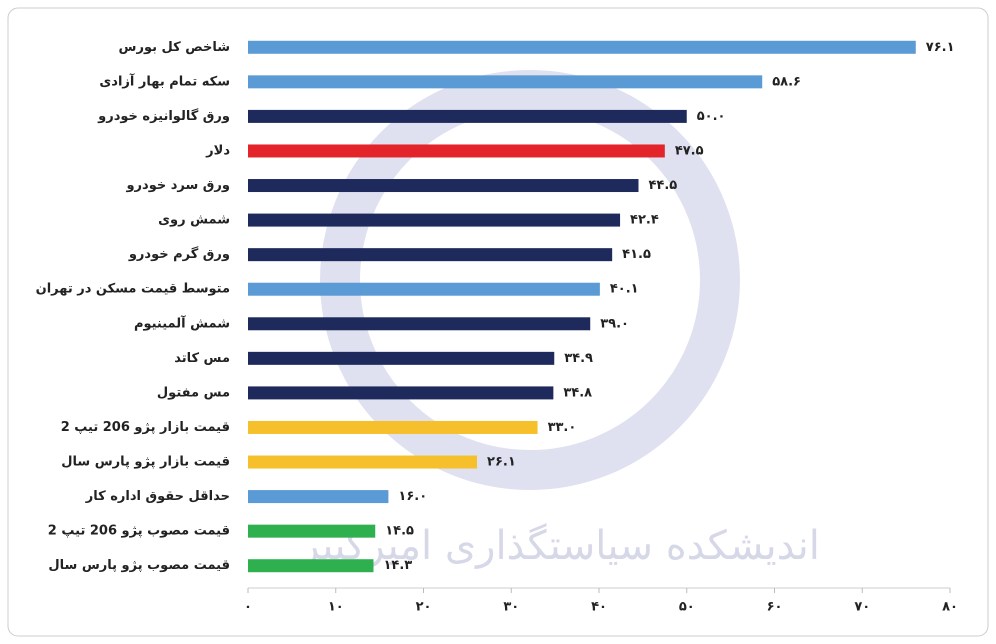  Describe the element at coordinates (202, 358) in the screenshot. I see `category-label: مس کاتد` at that location.